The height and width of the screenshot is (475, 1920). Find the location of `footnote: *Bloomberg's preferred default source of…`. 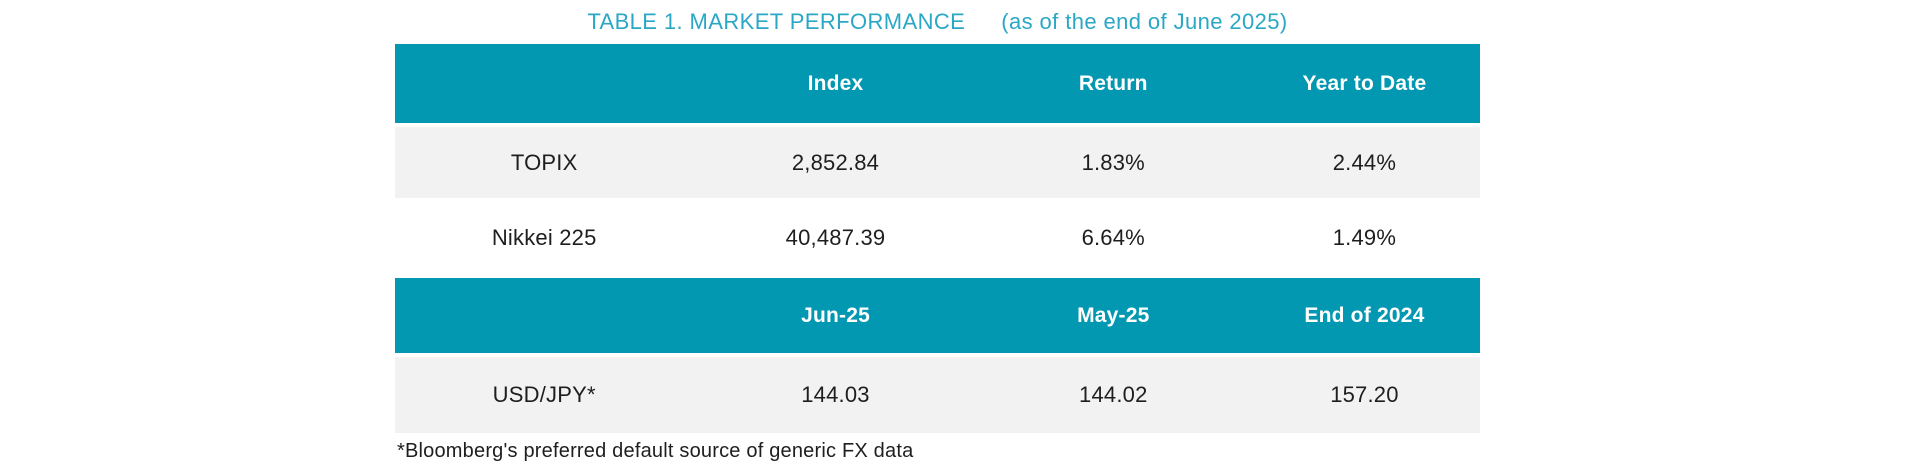

footnote: *Bloomberg's preferred default source of… is located at coordinates (655, 451).